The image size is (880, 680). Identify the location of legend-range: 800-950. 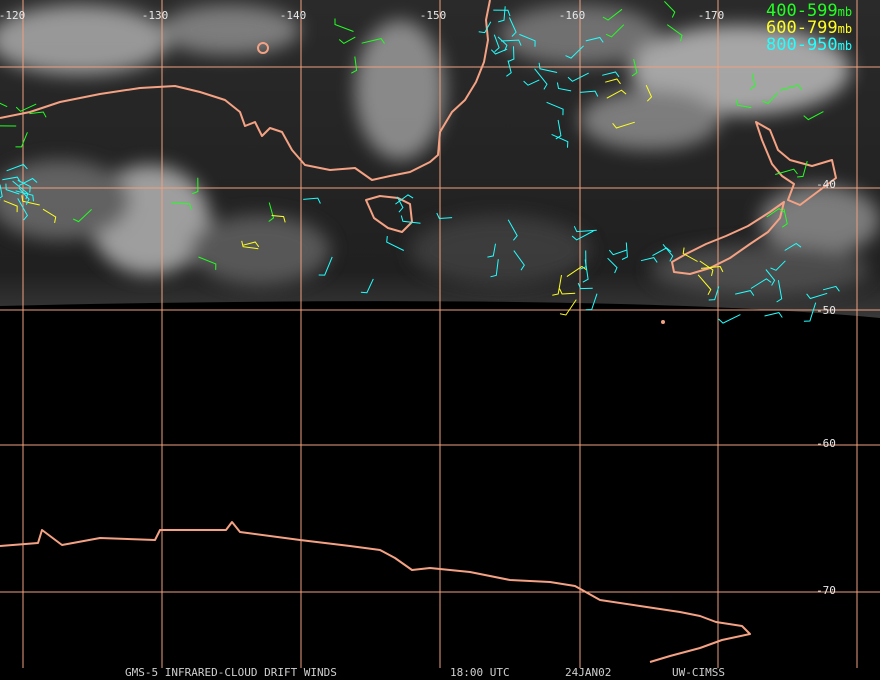
(802, 45).